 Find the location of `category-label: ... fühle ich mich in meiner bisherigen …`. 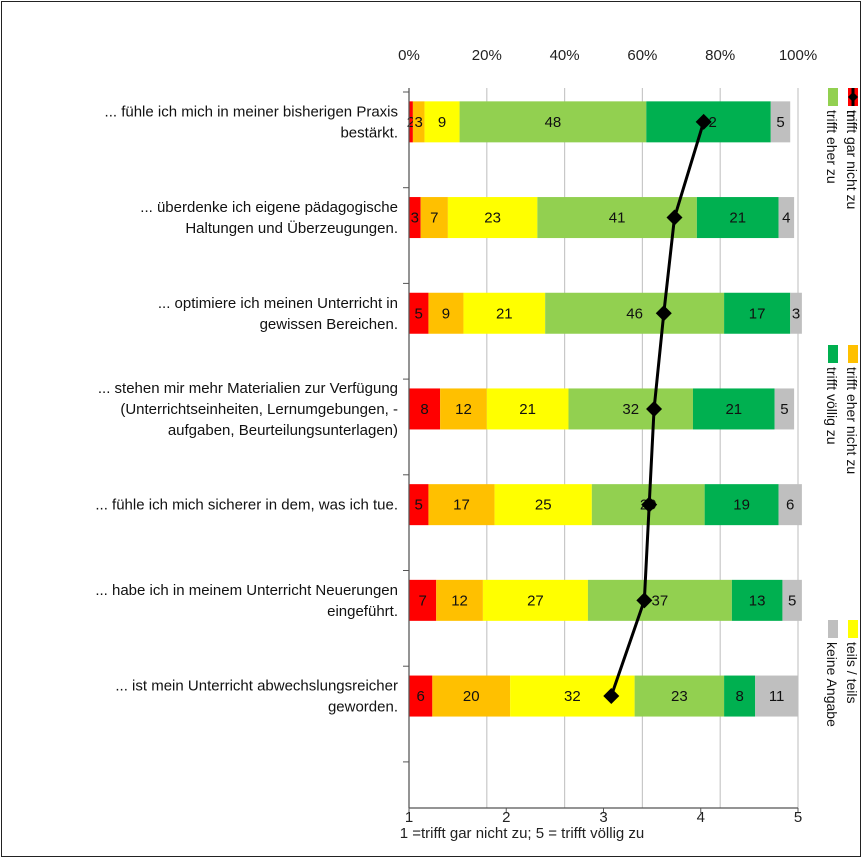

category-label: ... fühle ich mich in meiner bisherigen … is located at coordinates (251, 122).